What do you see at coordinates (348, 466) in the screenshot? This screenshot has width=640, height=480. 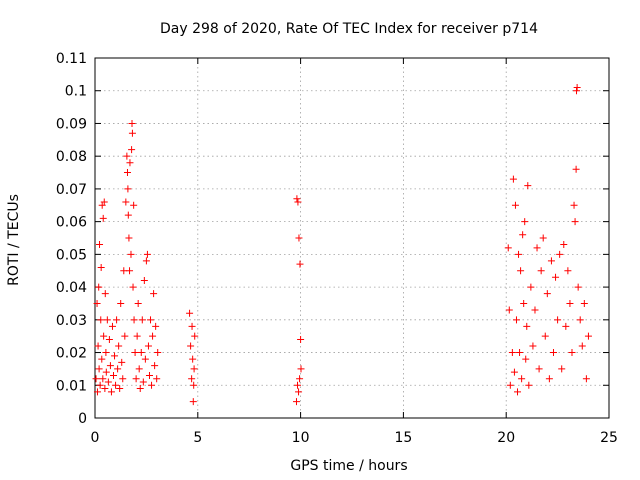 I see `x-axis-label: GPS time / hours` at bounding box center [348, 466].